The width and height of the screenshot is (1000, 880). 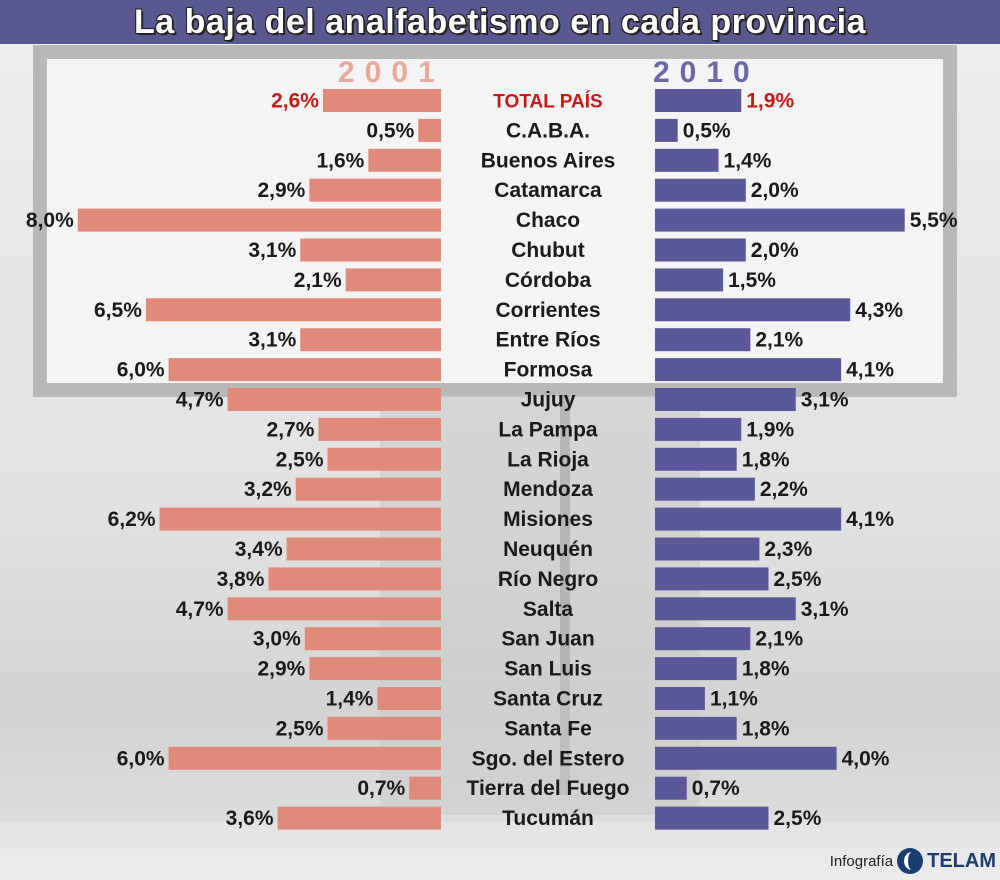 What do you see at coordinates (548, 579) in the screenshot?
I see `category-label: Río Negro` at bounding box center [548, 579].